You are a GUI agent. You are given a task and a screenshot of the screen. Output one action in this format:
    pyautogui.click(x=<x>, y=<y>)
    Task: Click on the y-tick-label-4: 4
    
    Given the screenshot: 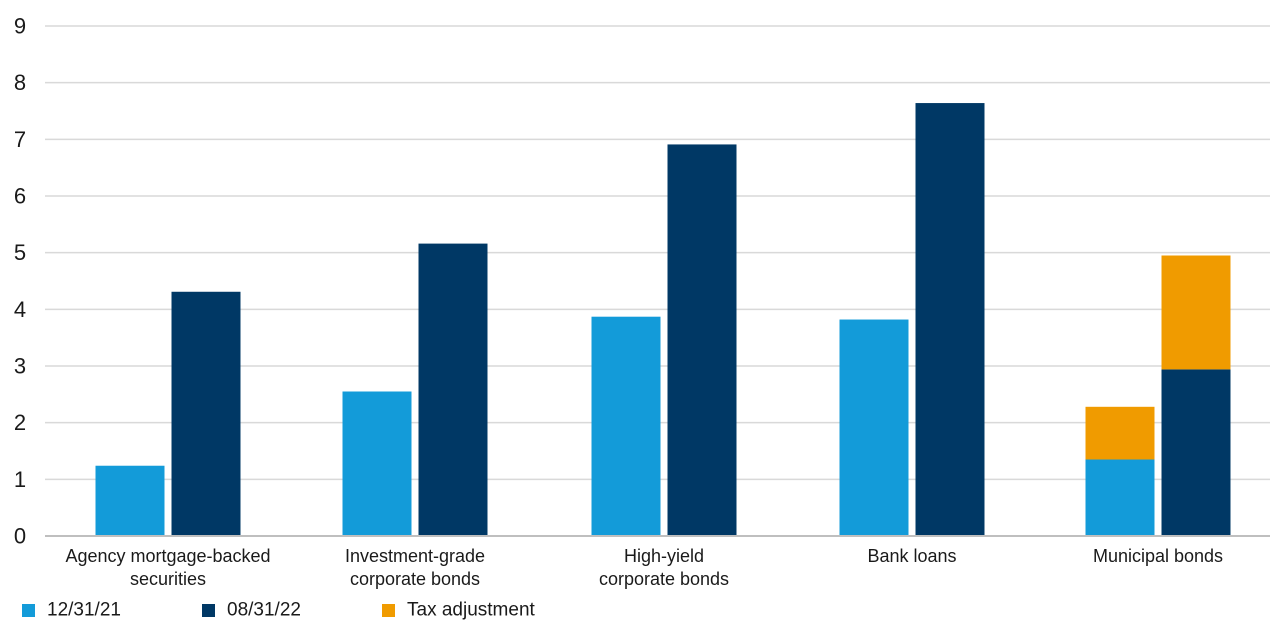 What is the action you would take?
    pyautogui.click(x=20, y=309)
    